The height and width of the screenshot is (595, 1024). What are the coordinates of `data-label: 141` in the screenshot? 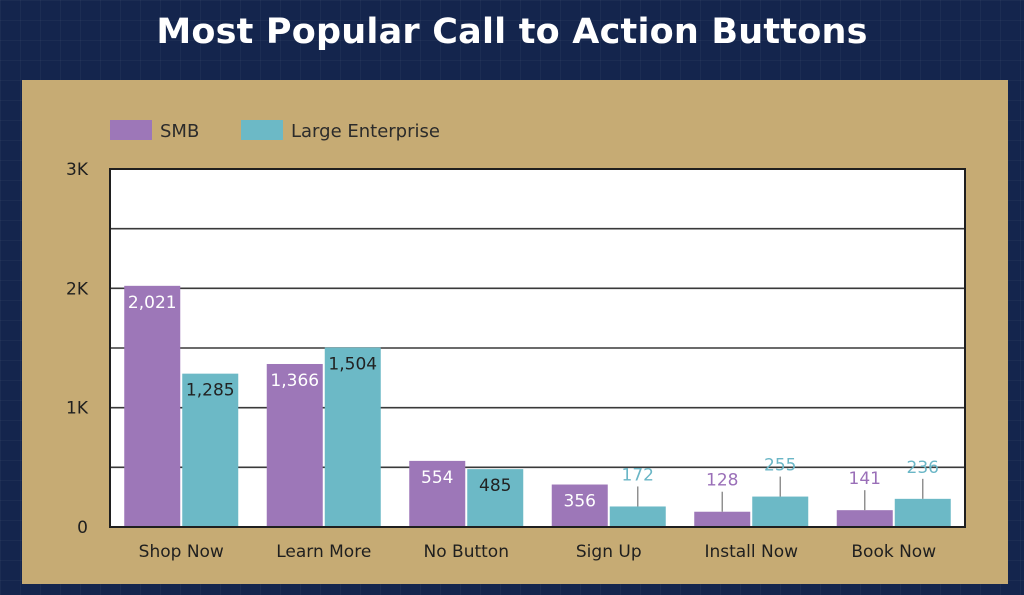 It's located at (865, 479).